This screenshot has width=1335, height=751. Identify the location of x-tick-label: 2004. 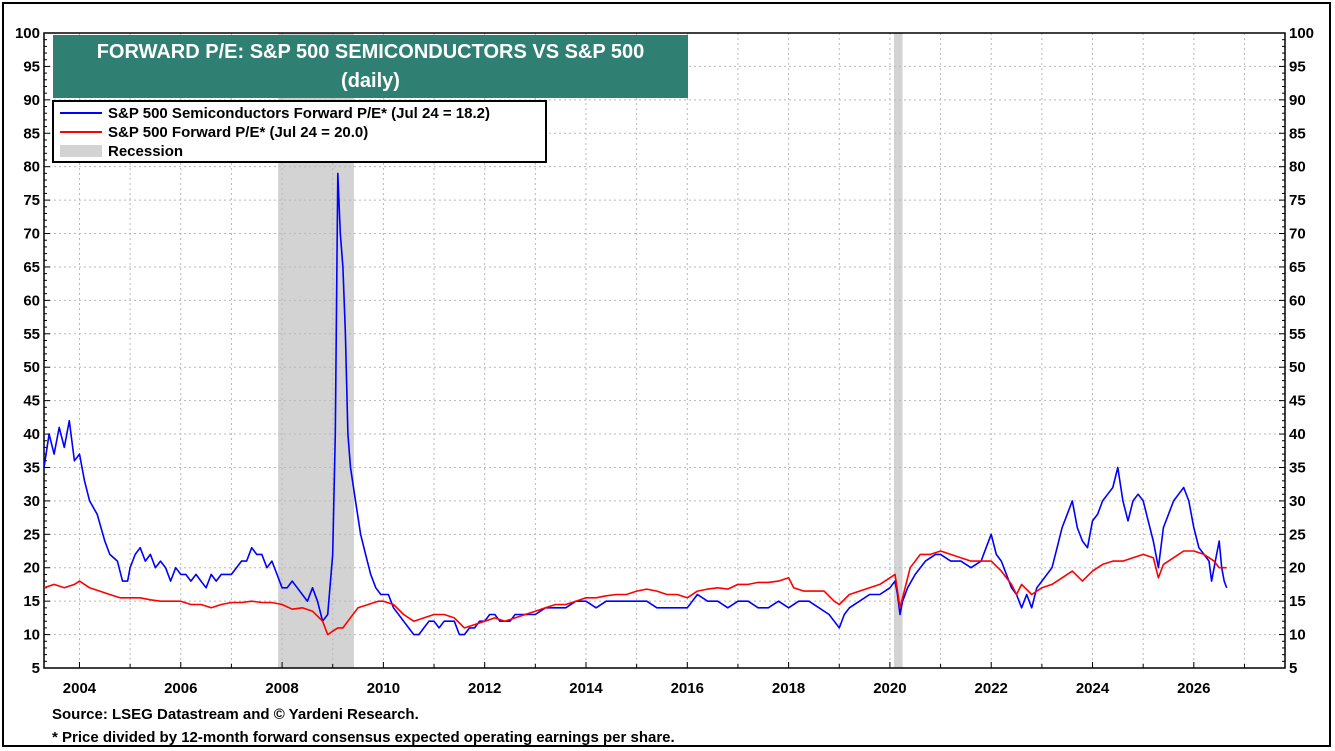
(80, 688).